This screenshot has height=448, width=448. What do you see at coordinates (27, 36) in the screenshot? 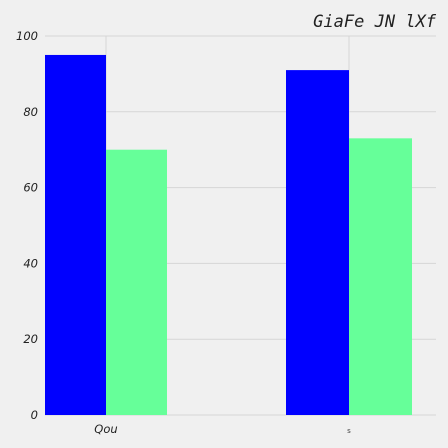
I see `y-tick-label: 100` at bounding box center [27, 36].